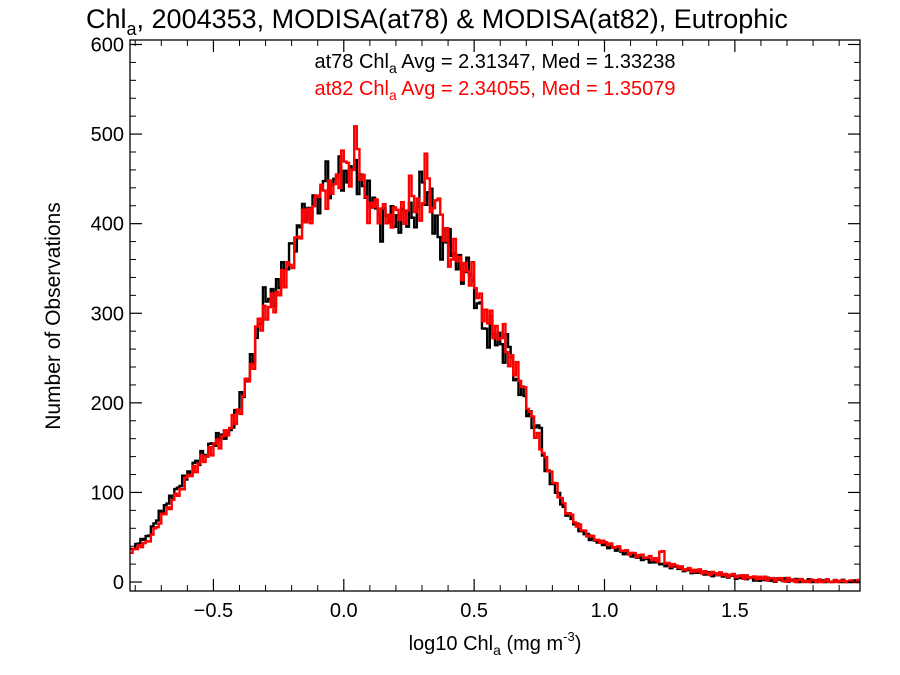 This screenshot has height=675, width=900. What do you see at coordinates (344, 611) in the screenshot?
I see `x-tick-label: 0.0` at bounding box center [344, 611].